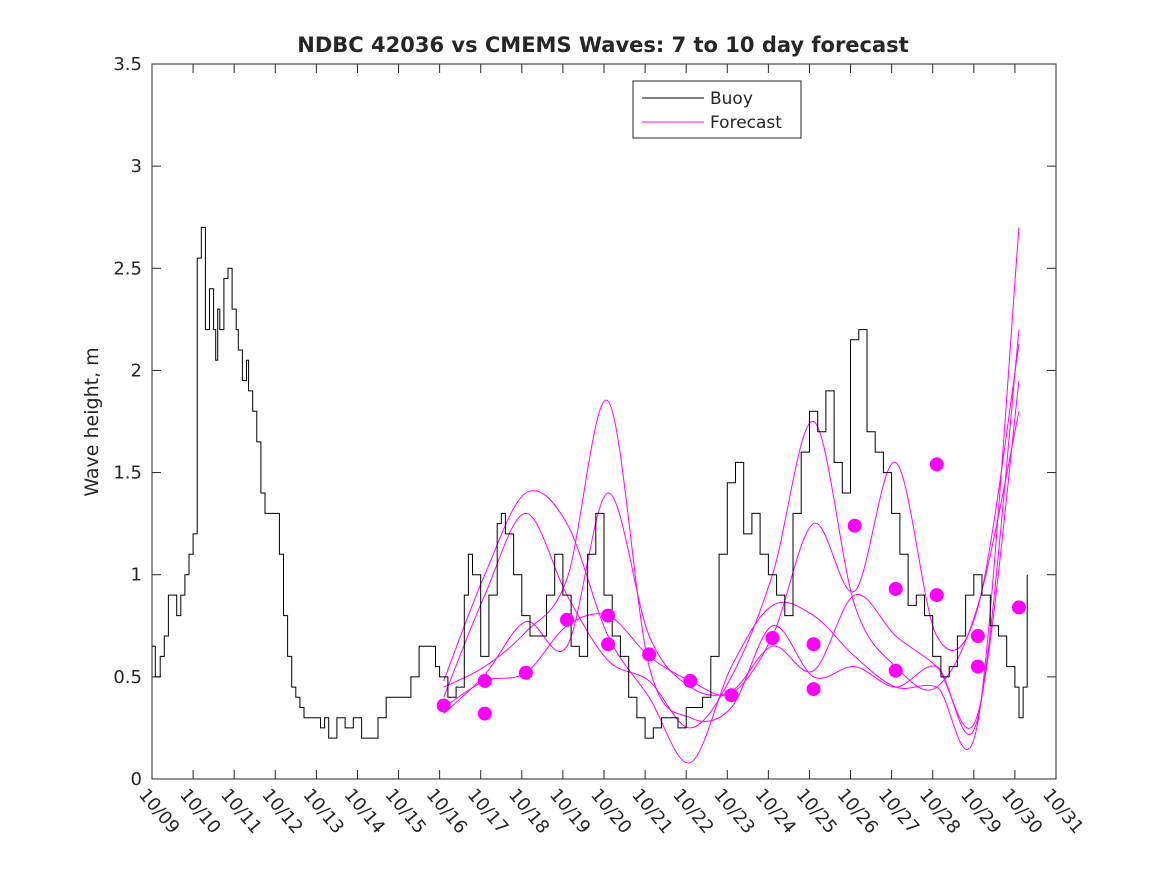  I want to click on x-tick-label: 10/25, so click(816, 811).